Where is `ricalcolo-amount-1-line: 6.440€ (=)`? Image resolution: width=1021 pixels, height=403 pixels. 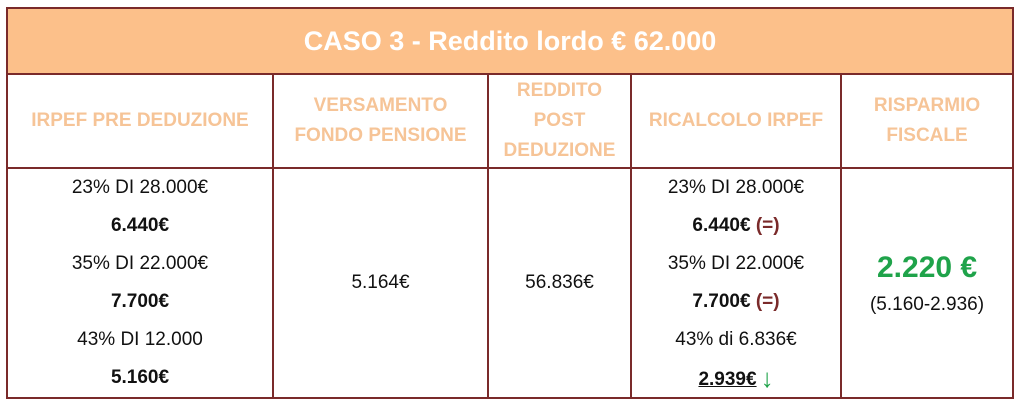
ricalcolo-amount-1-line: 6.440€ (=) is located at coordinates (736, 226).